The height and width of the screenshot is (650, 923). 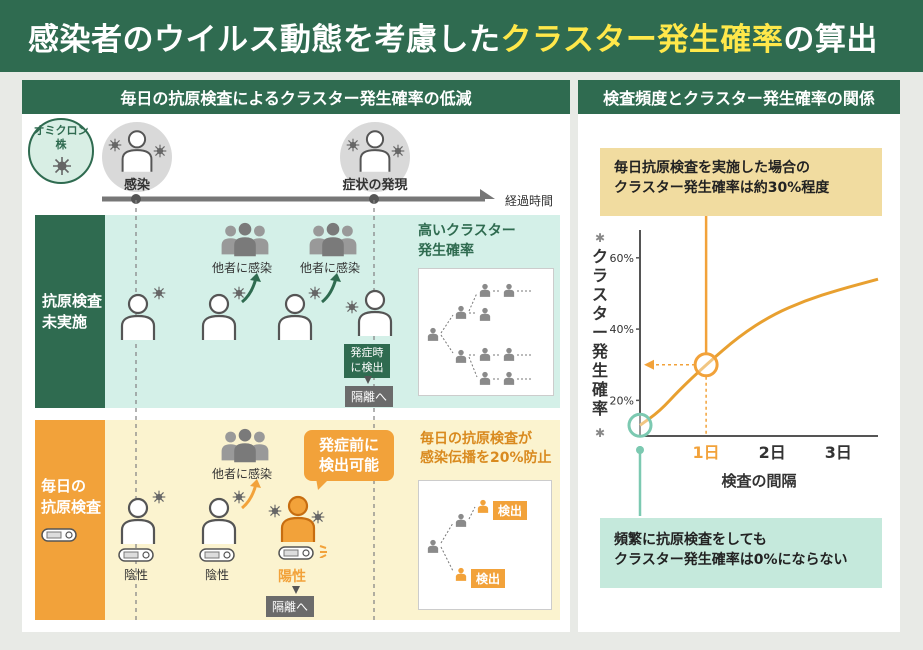 I want to click on positive-label: 陽性, so click(x=292, y=577).